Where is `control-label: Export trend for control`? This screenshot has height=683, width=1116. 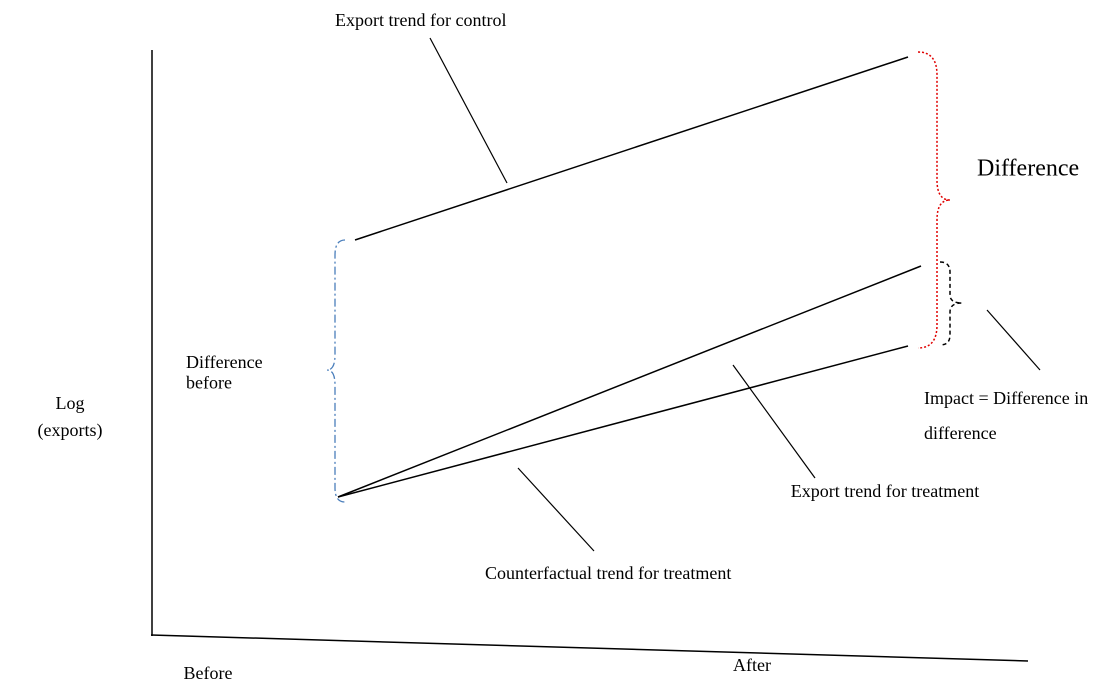 control-label: Export trend for control is located at coordinates (420, 20).